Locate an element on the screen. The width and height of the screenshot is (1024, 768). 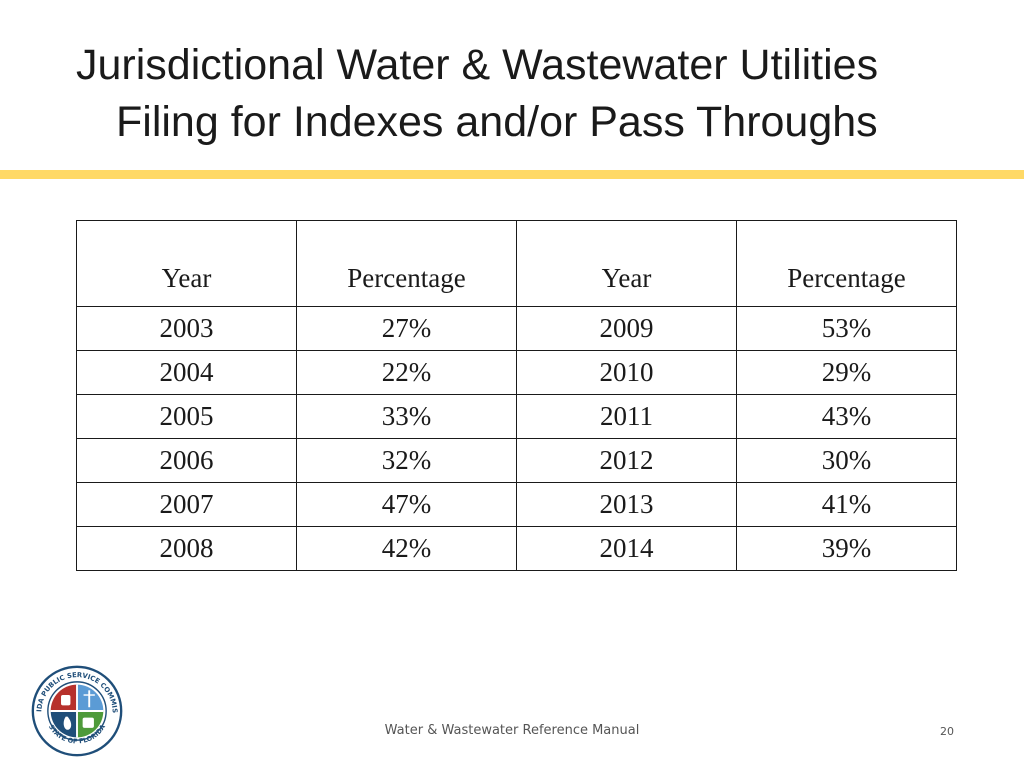
table-cell: 42% is located at coordinates (406, 548).